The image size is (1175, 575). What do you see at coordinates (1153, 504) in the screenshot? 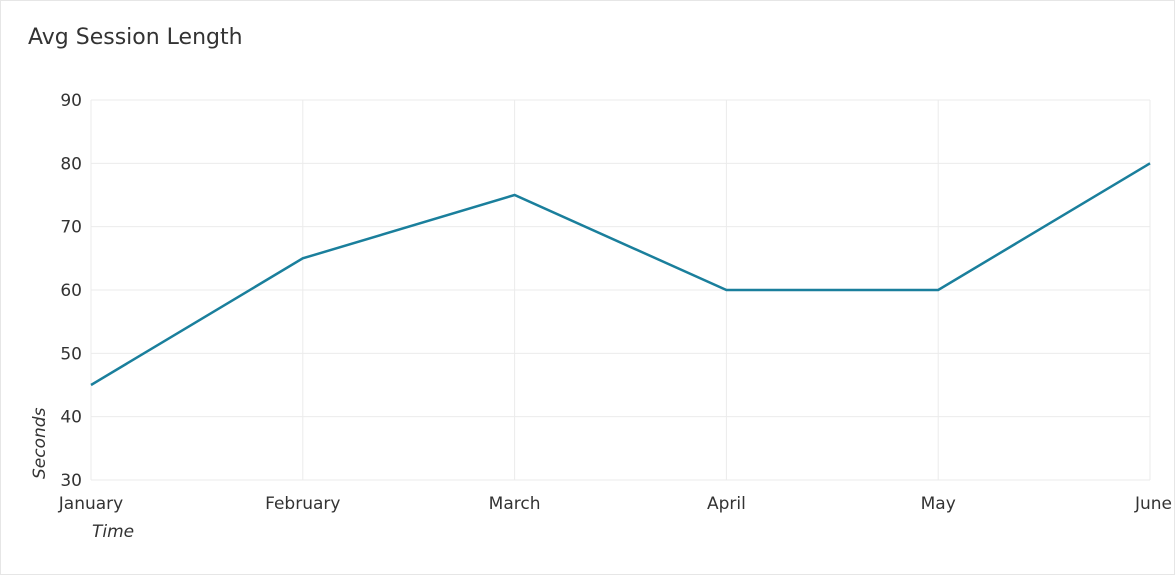
I see `x-tick-label: June` at bounding box center [1153, 504].